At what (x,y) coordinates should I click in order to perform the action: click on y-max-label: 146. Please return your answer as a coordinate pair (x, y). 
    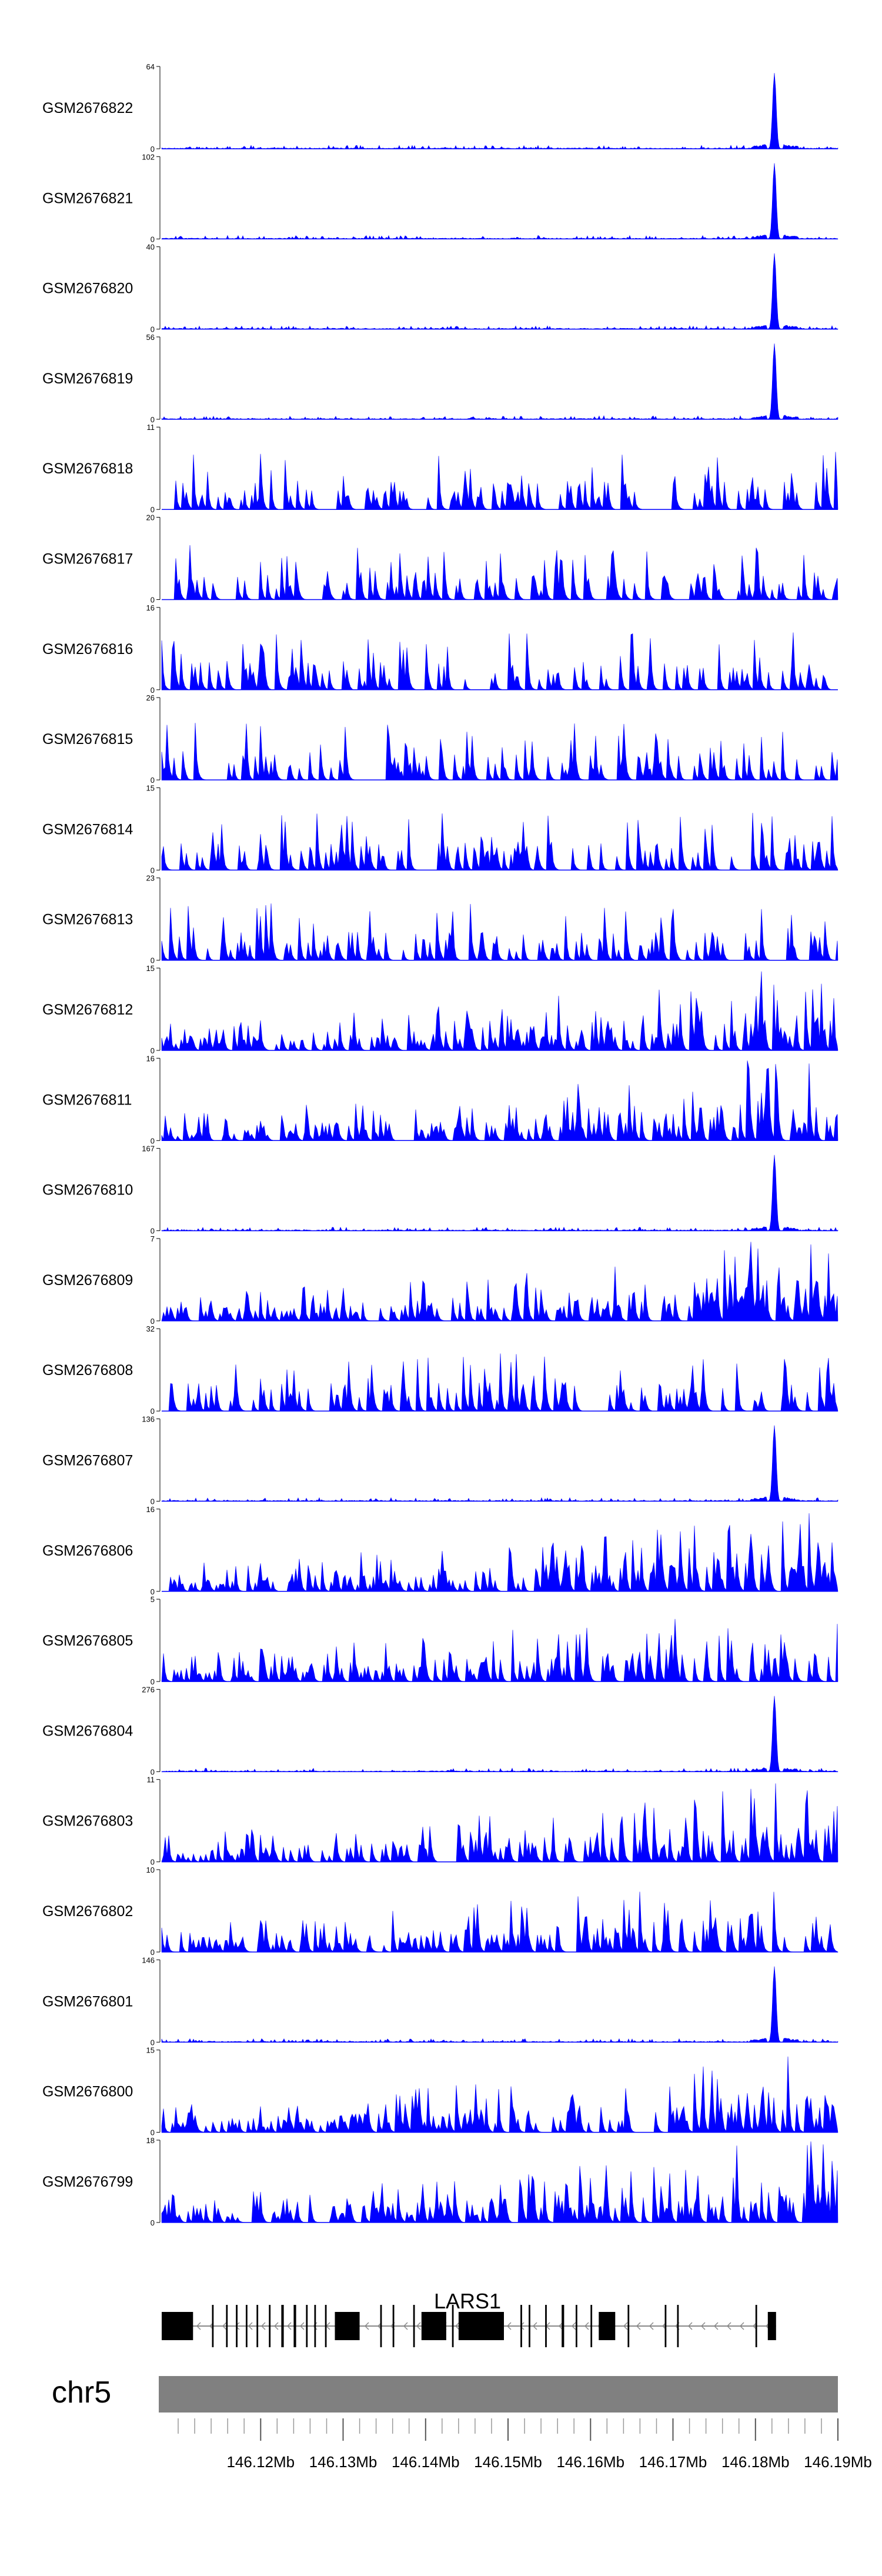
    Looking at the image, I should click on (148, 1960).